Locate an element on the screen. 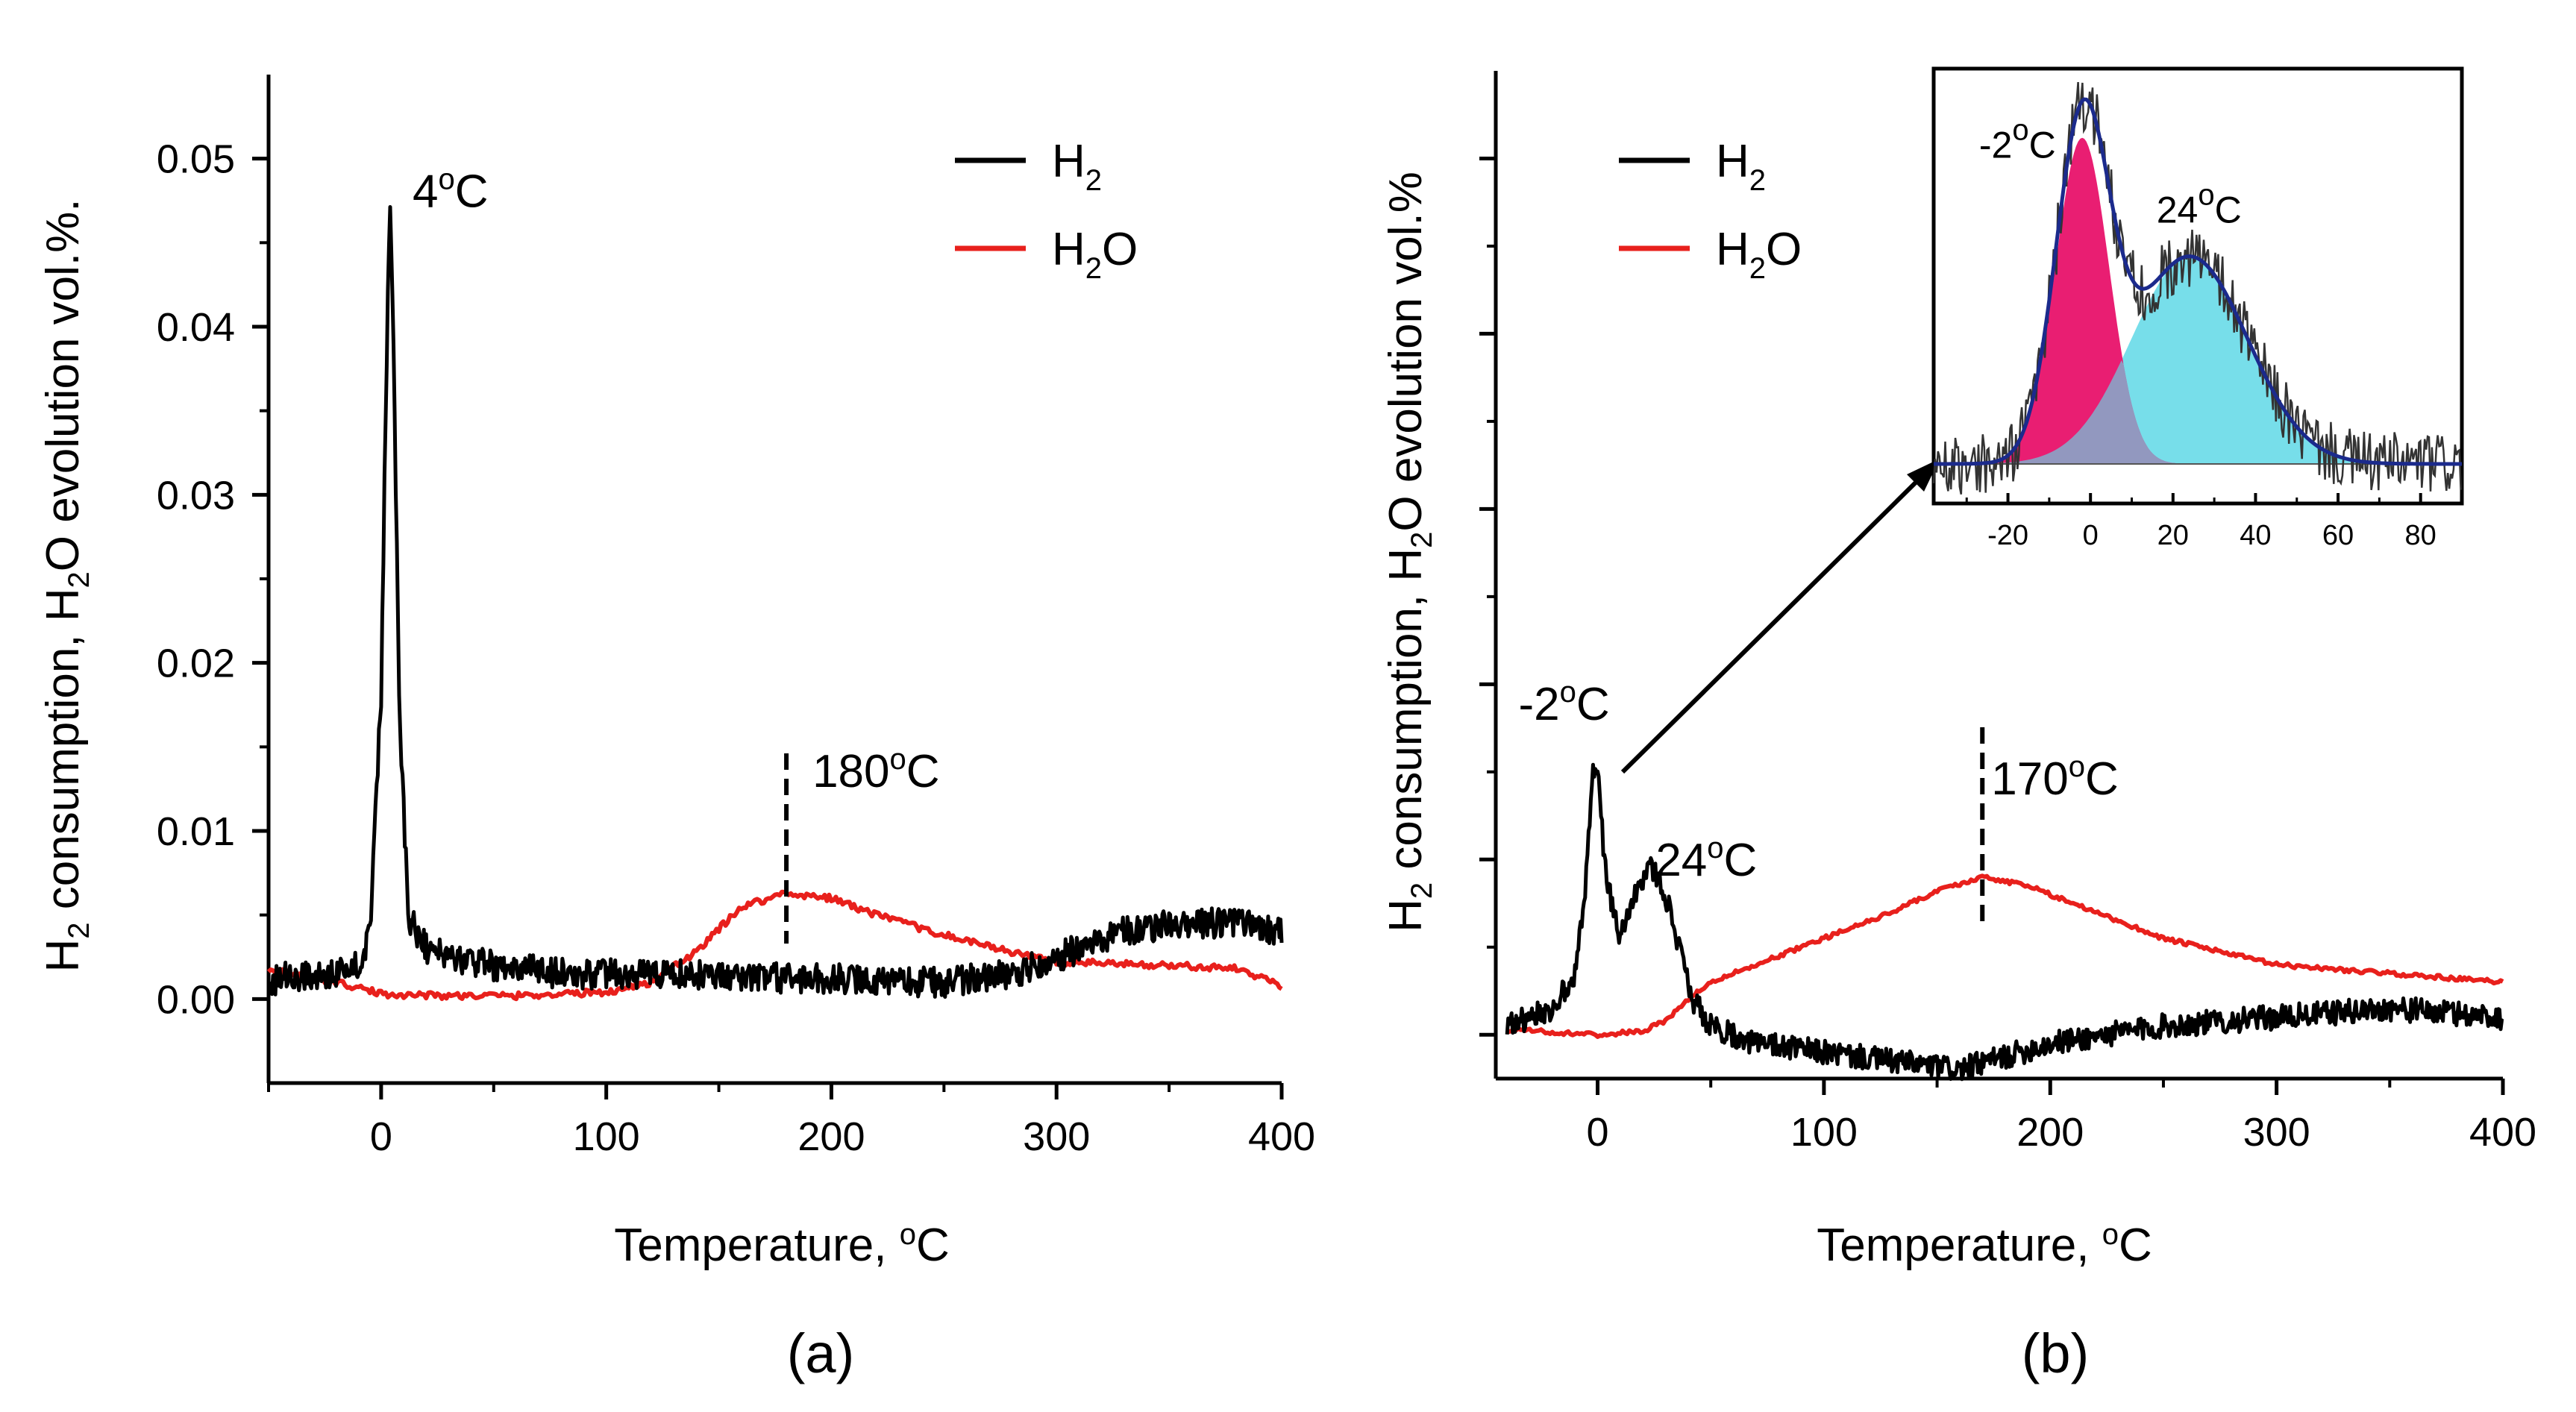  inset-peak-fill-24c is located at coordinates (2198, 360).